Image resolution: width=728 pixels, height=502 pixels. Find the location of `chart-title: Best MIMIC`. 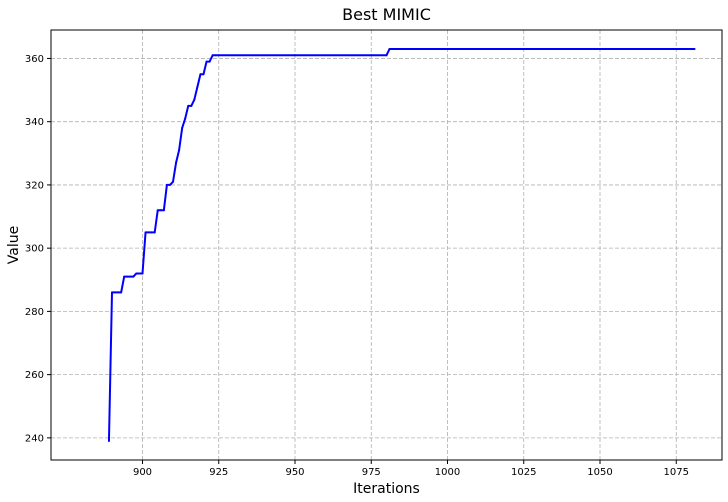

chart-title: Best MIMIC is located at coordinates (386, 14).